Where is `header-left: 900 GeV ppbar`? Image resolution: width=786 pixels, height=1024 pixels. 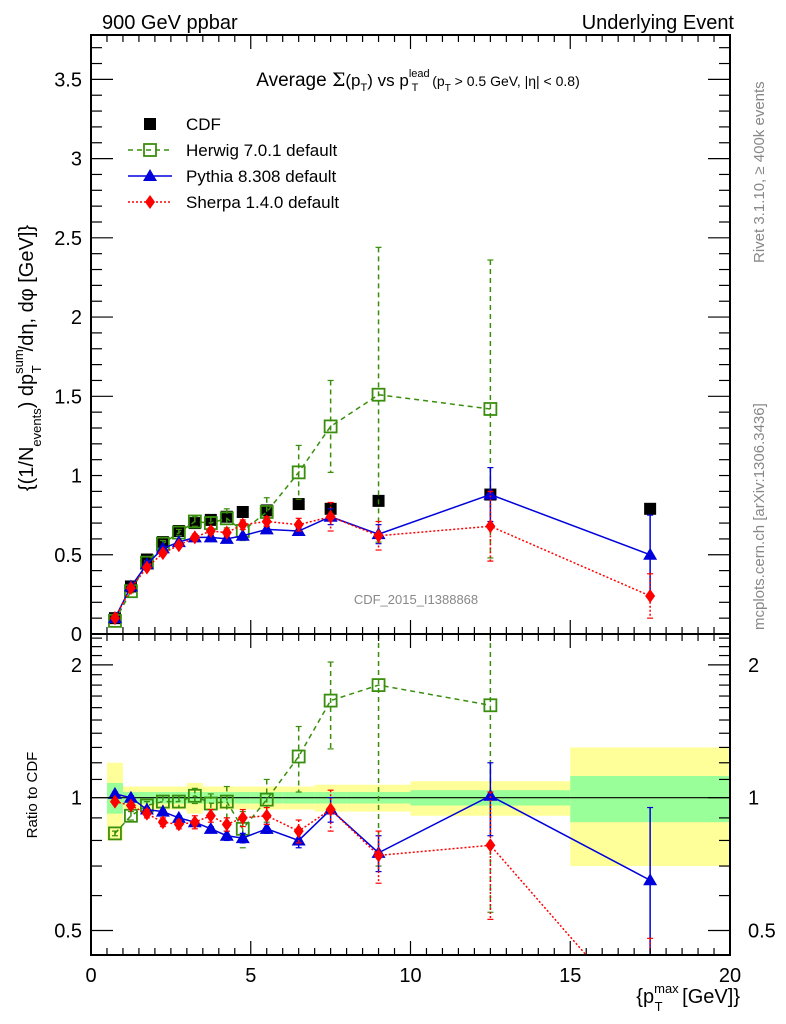
header-left: 900 GeV ppbar is located at coordinates (170, 23).